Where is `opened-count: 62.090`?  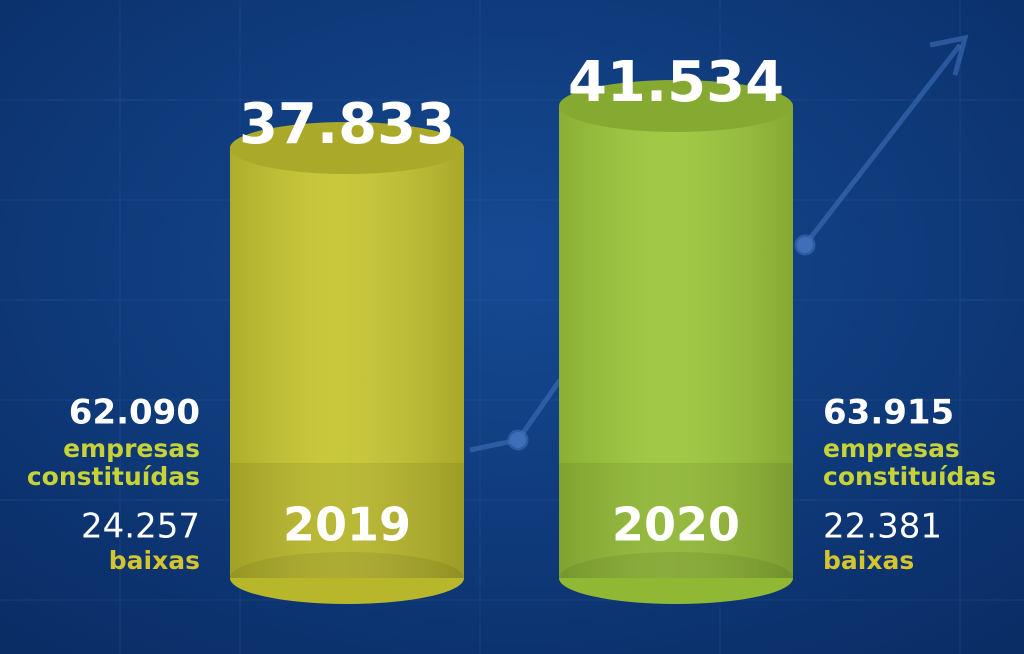 opened-count: 62.090 is located at coordinates (134, 413).